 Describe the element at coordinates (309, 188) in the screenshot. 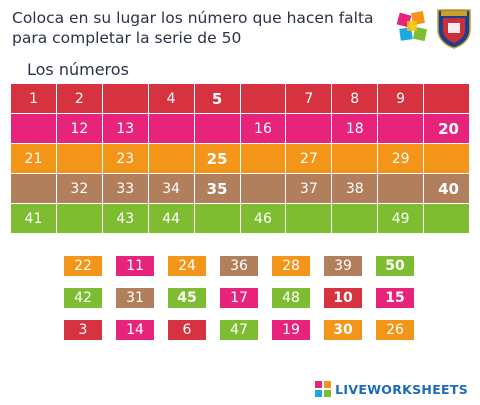

I see `grid-cell: 37` at that location.